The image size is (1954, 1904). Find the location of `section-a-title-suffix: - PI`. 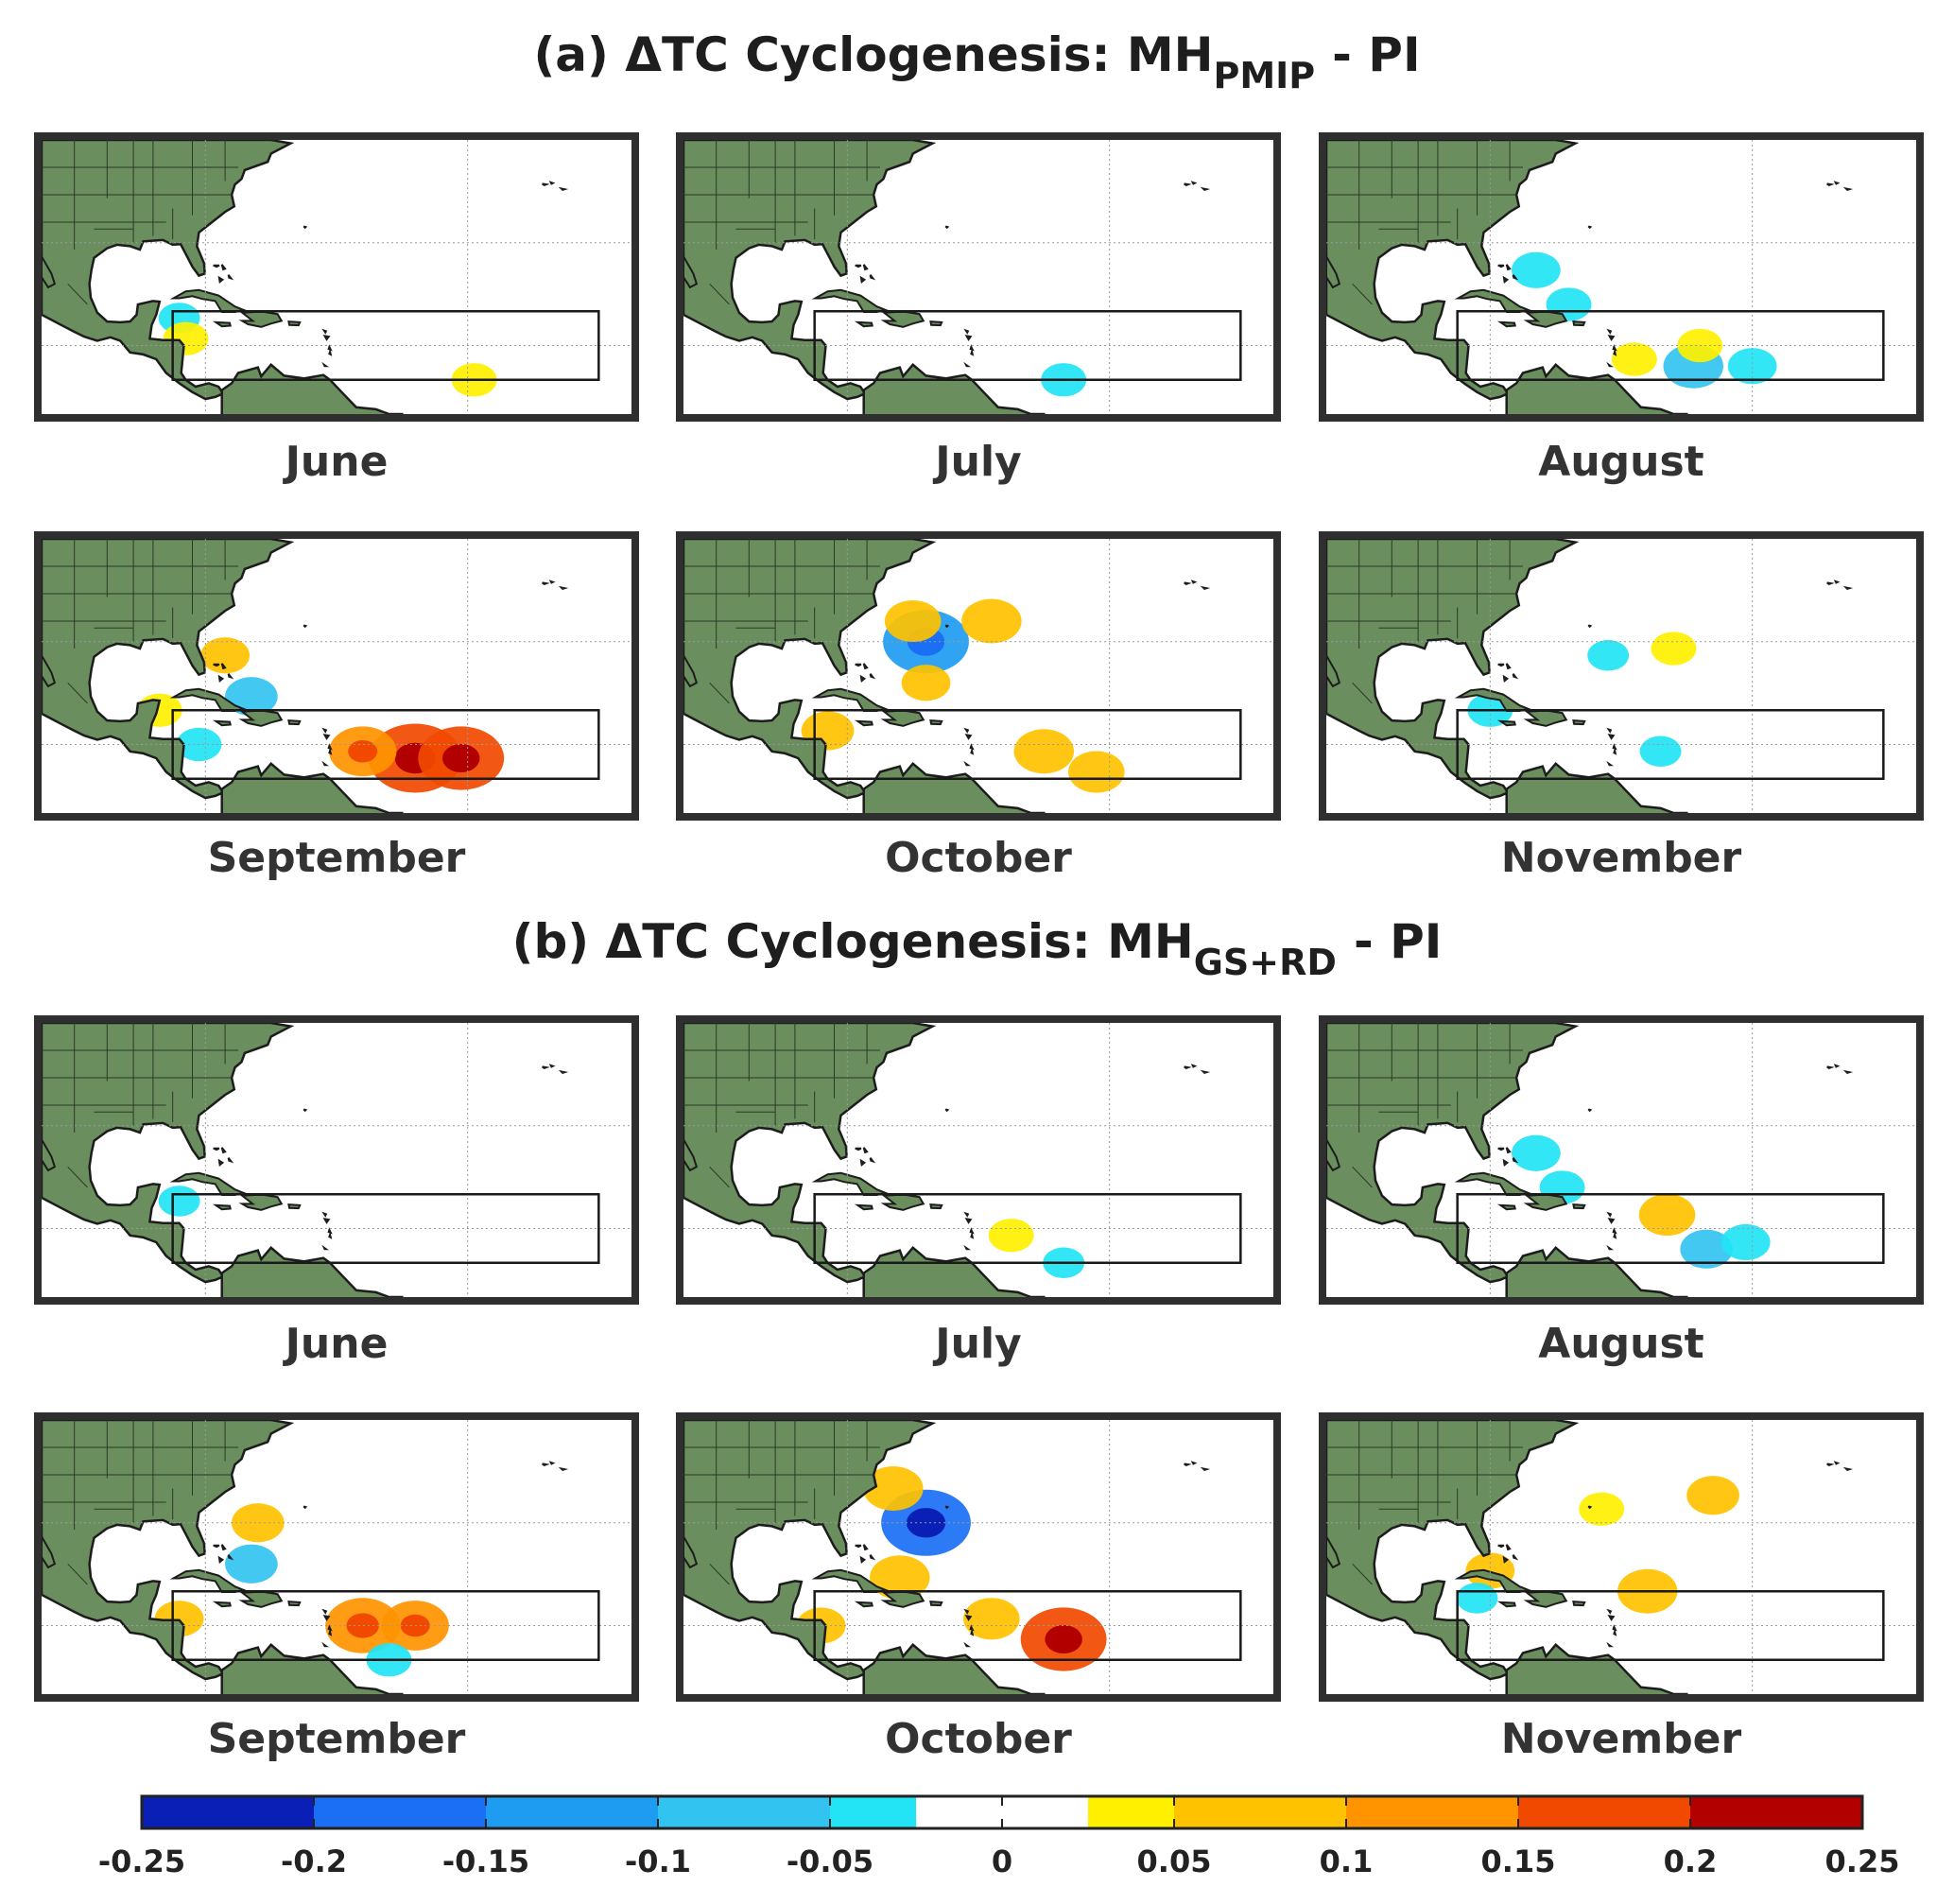

section-a-title-suffix: - PI is located at coordinates (1377, 54).